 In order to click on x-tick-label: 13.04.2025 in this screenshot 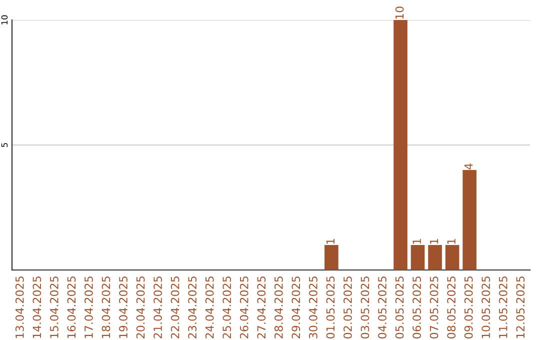, I will do `click(19, 307)`.